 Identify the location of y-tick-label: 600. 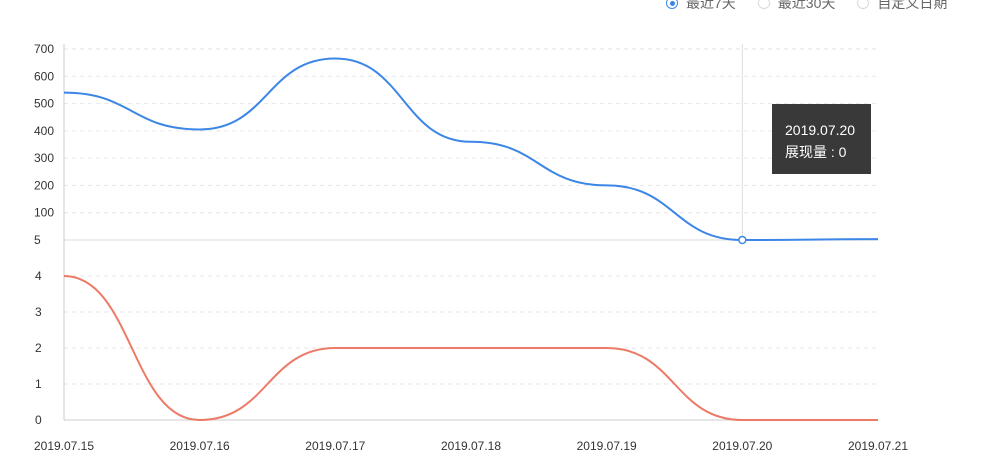
(44, 76).